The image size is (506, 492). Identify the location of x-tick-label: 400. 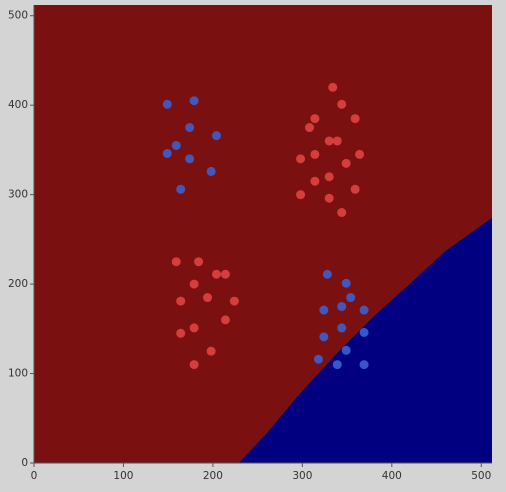
(392, 476).